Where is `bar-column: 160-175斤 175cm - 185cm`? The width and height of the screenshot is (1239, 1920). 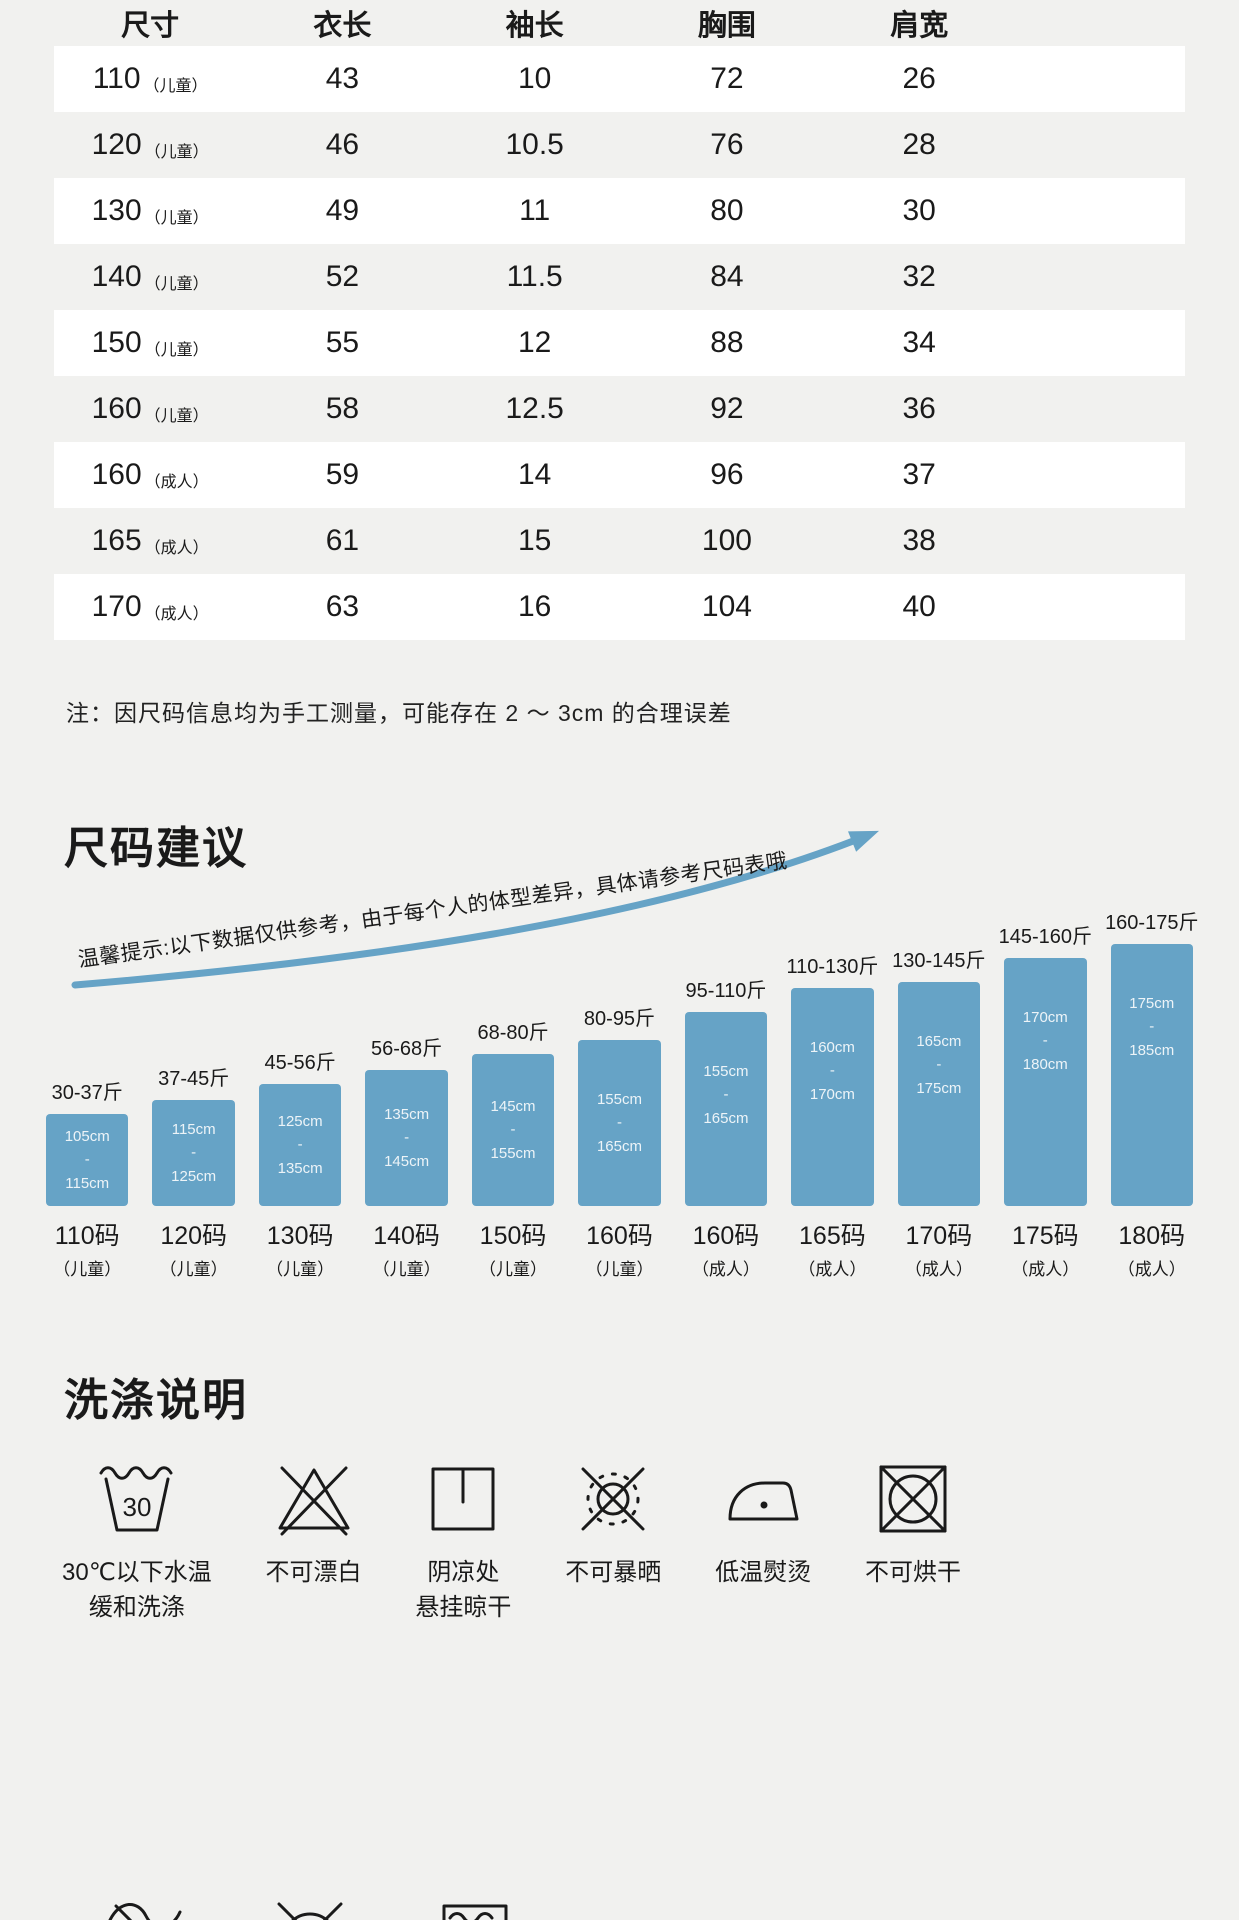 bar-column: 160-175斤 175cm - 185cm is located at coordinates (1151, 1056).